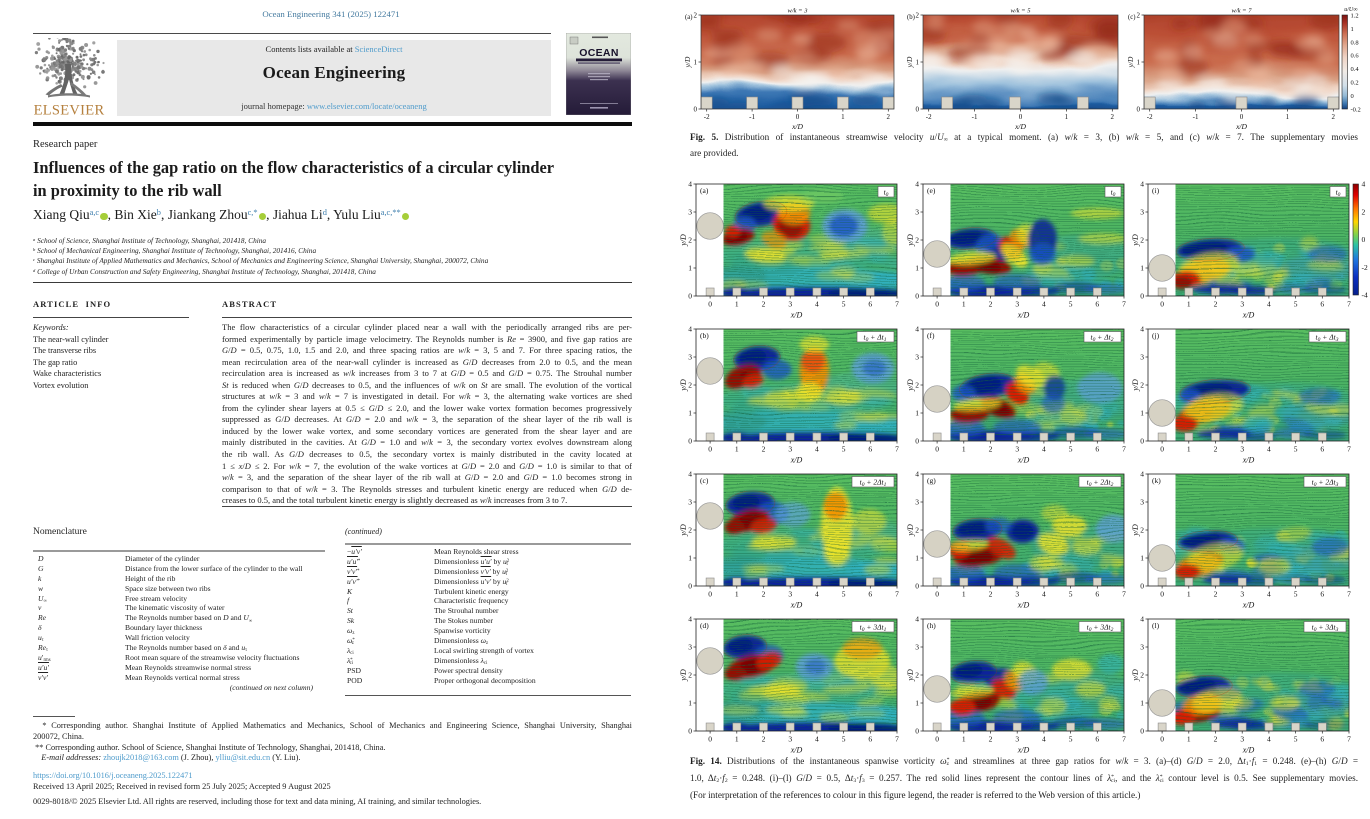 Image resolution: width=1370 pixels, height=819 pixels. I want to click on svg-text: ELSEVIER, so click(69, 111).